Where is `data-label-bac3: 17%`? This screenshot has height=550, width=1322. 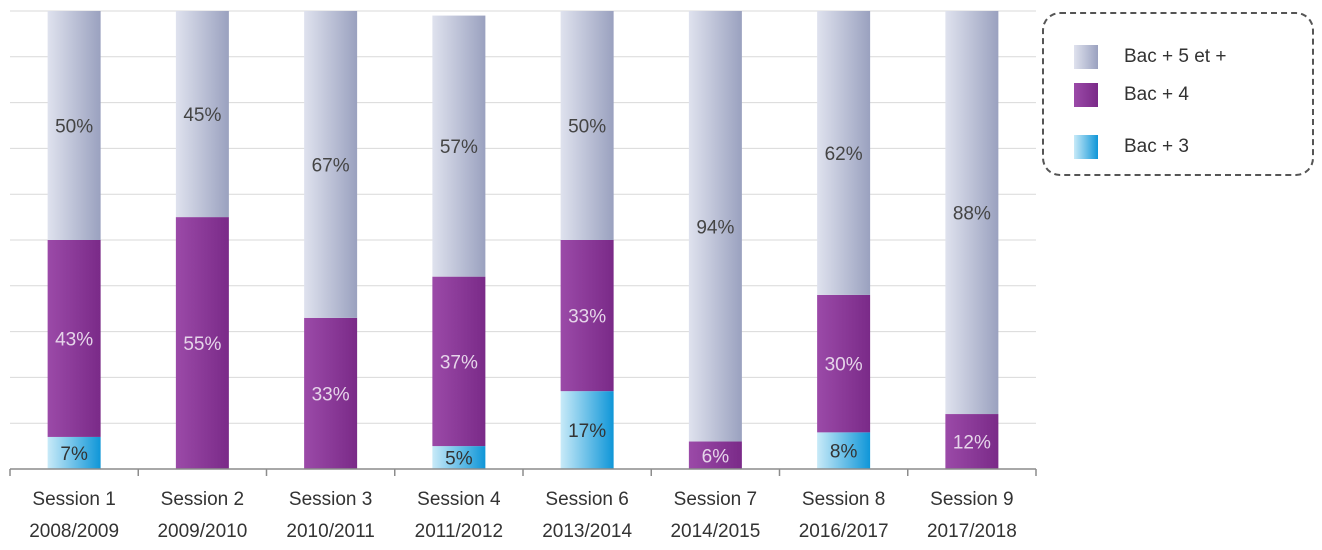
data-label-bac3: 17% is located at coordinates (587, 431).